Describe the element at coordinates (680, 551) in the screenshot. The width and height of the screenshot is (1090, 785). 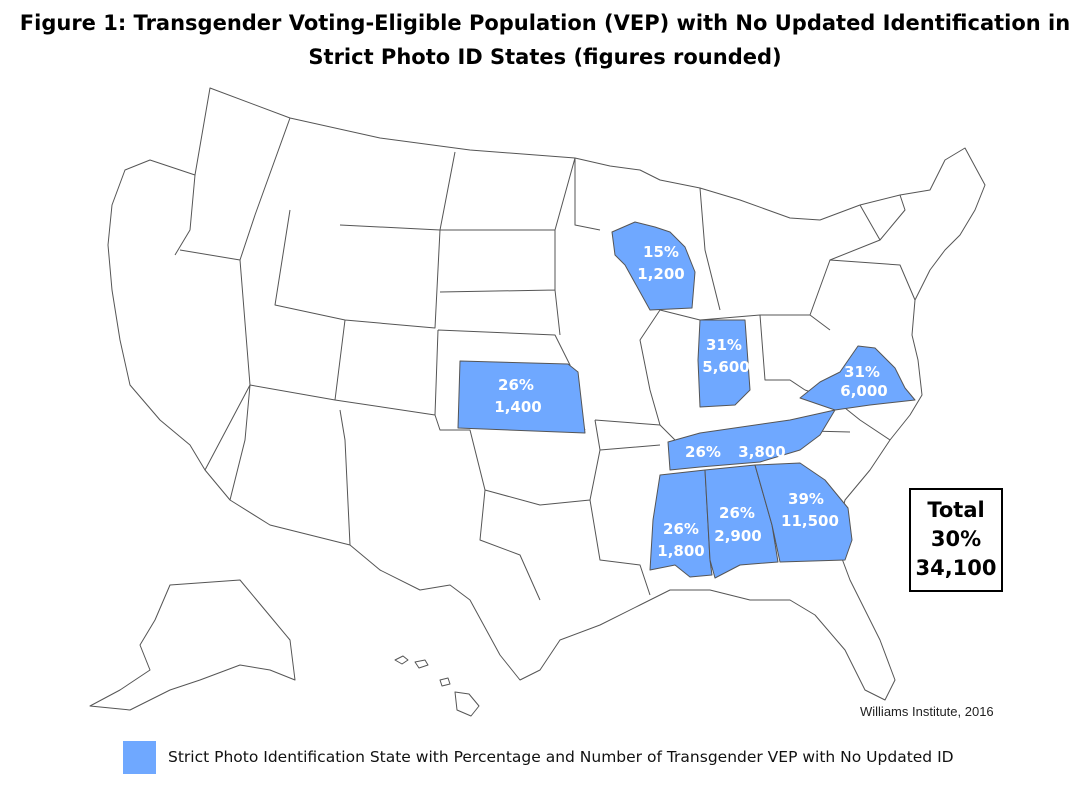
I see `mississippi-number-label: 1,800` at that location.